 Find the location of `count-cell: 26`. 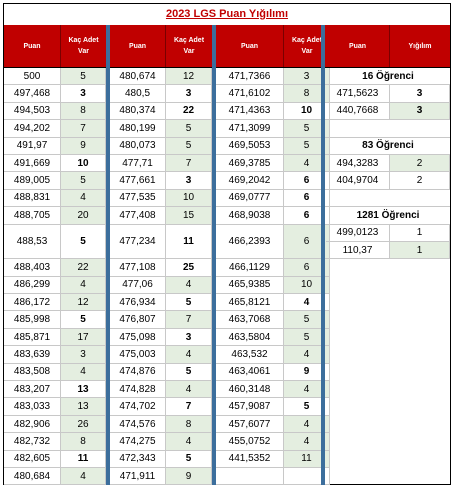

count-cell: 26 is located at coordinates (83, 424).